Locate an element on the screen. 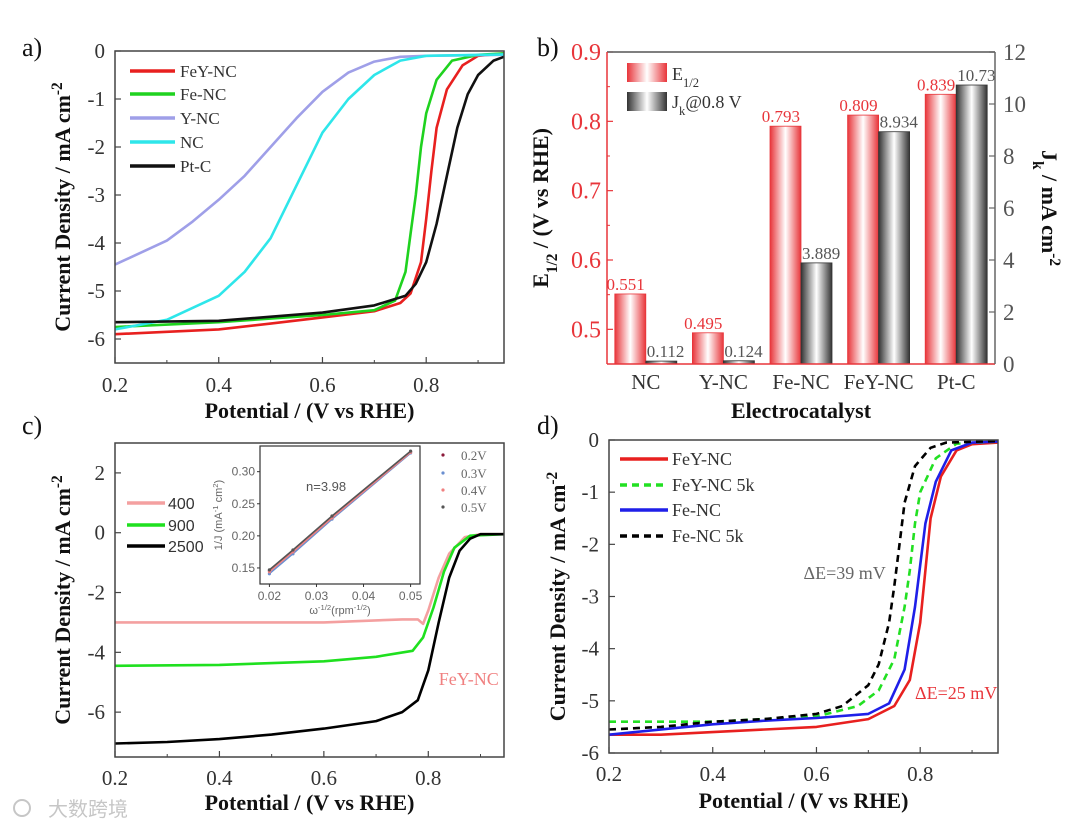  series-line-fey-nc-5k is located at coordinates (803, 581).